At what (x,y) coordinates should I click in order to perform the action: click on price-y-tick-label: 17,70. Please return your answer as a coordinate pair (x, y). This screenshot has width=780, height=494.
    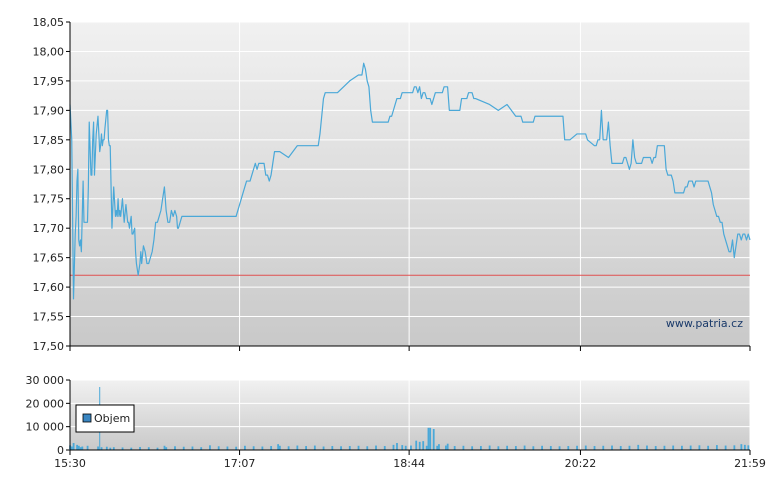
    Looking at the image, I should click on (49, 228).